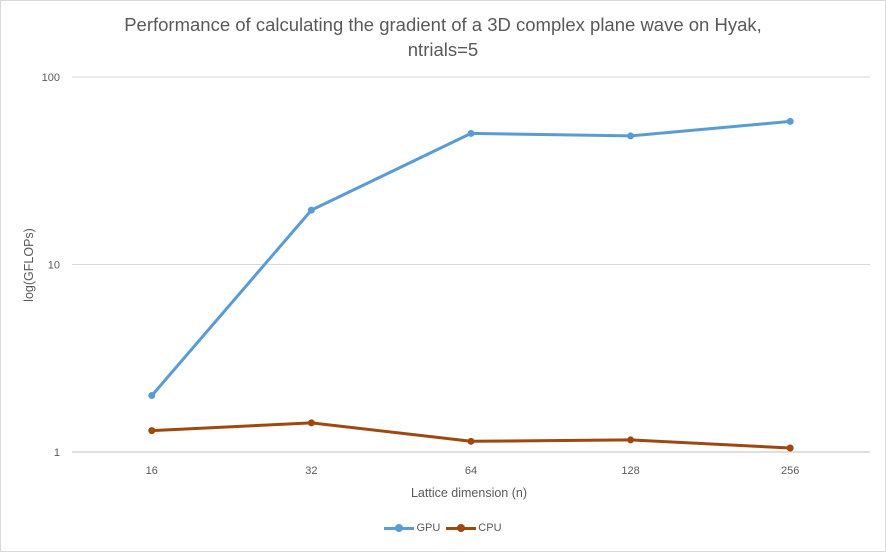 The height and width of the screenshot is (552, 886). Describe the element at coordinates (152, 471) in the screenshot. I see `x-tick-label: 16` at that location.